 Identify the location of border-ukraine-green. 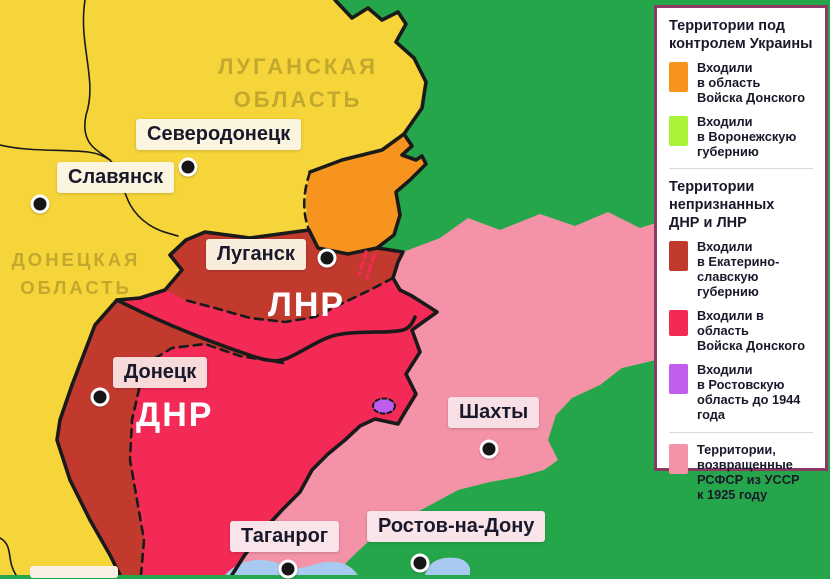
(368, 87).